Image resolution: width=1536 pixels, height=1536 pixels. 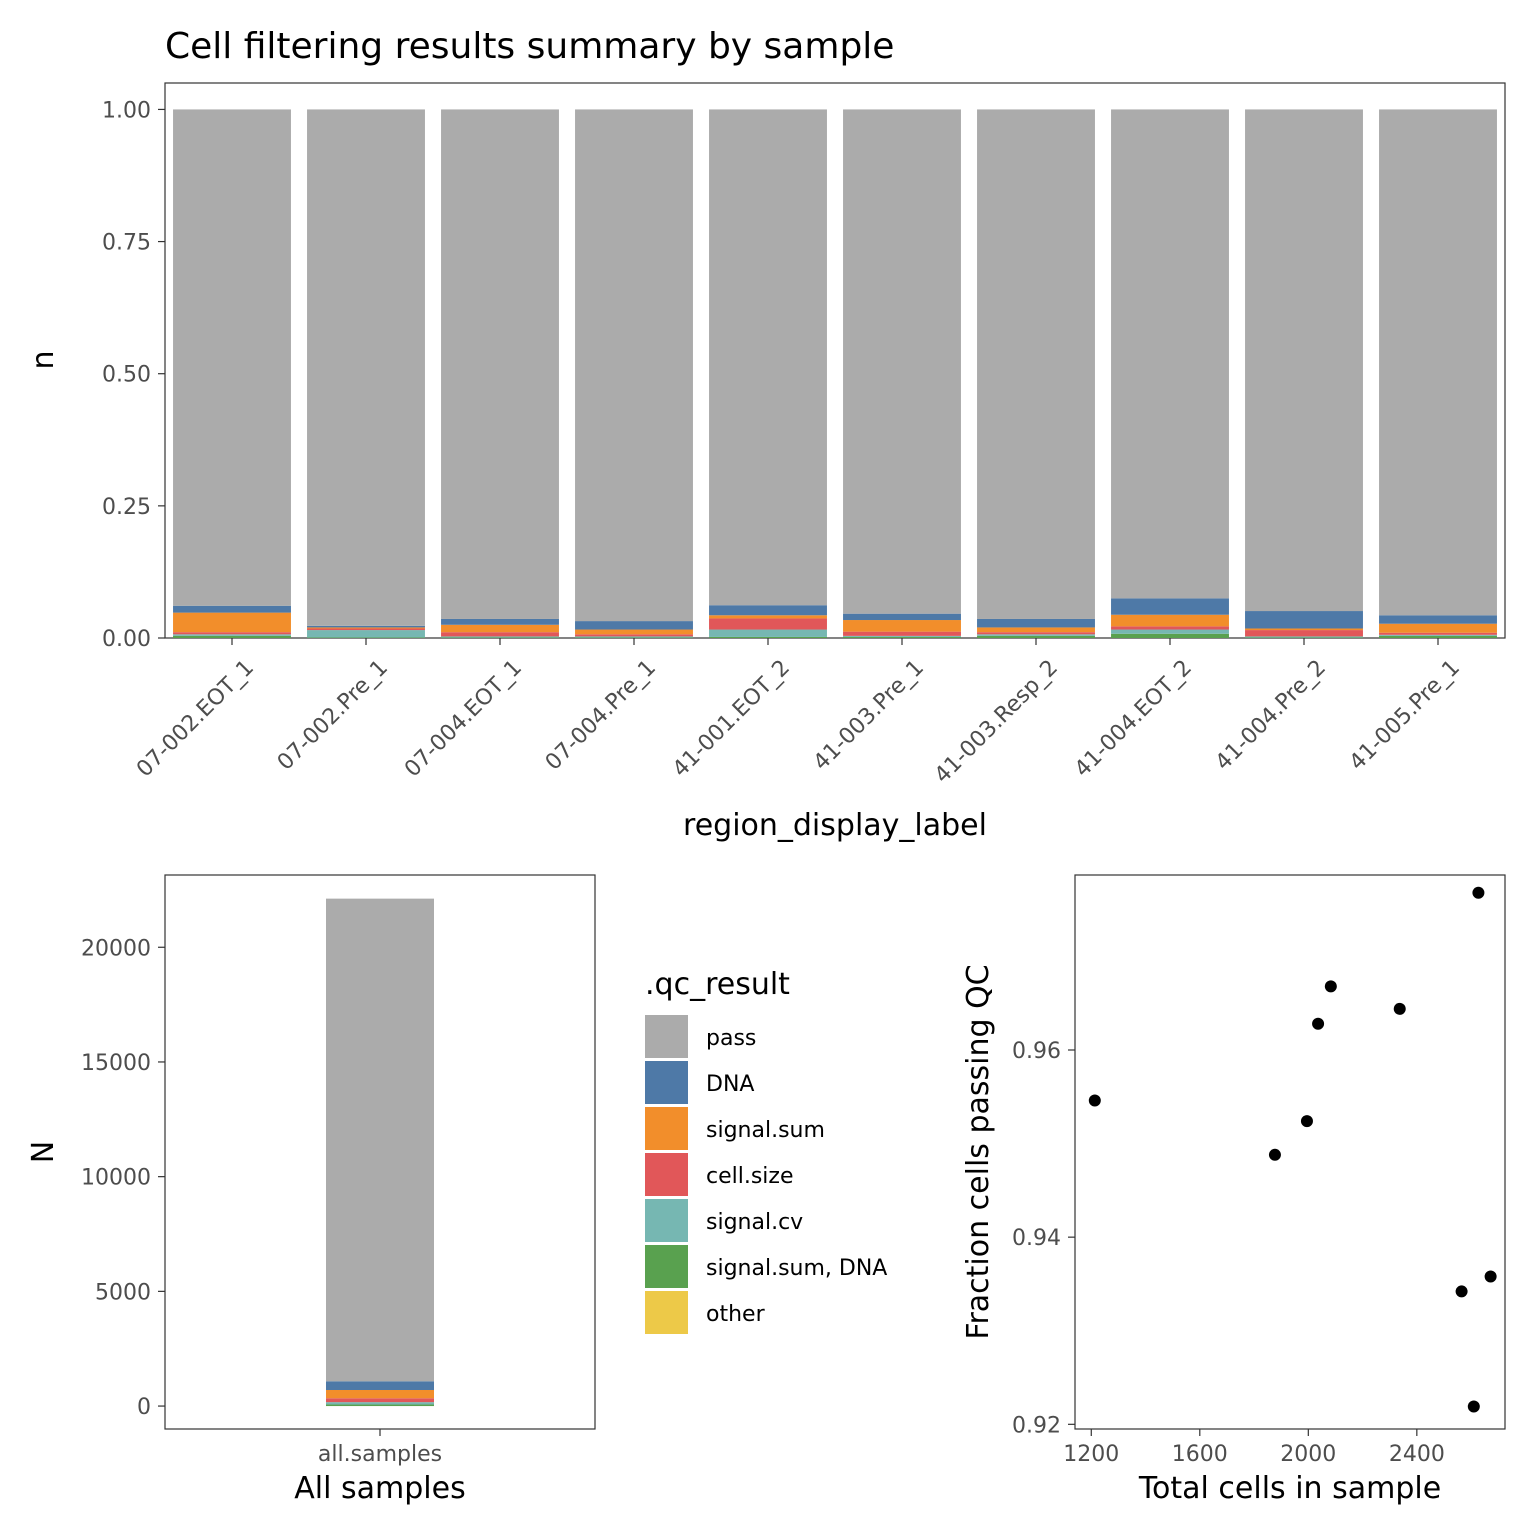 What do you see at coordinates (1438, 619) in the screenshot?
I see `bar-41-005-pre-1-dna` at bounding box center [1438, 619].